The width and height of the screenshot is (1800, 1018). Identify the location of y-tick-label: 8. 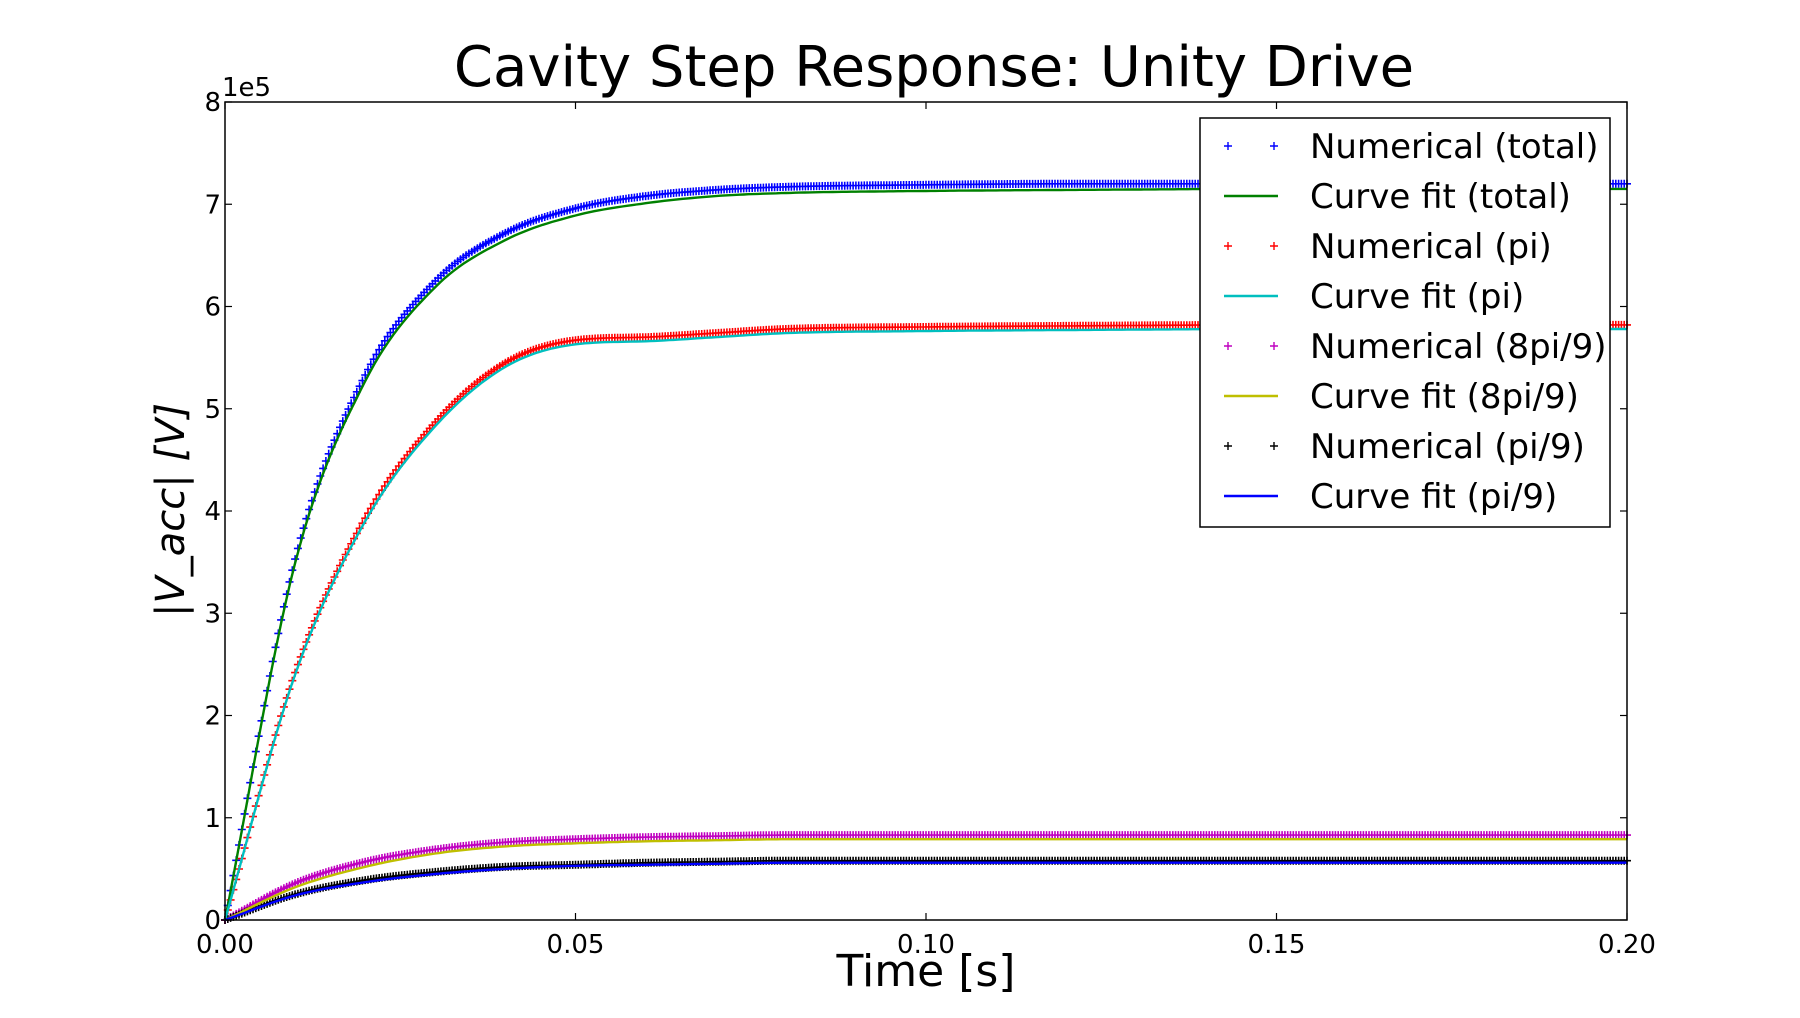
(212, 103).